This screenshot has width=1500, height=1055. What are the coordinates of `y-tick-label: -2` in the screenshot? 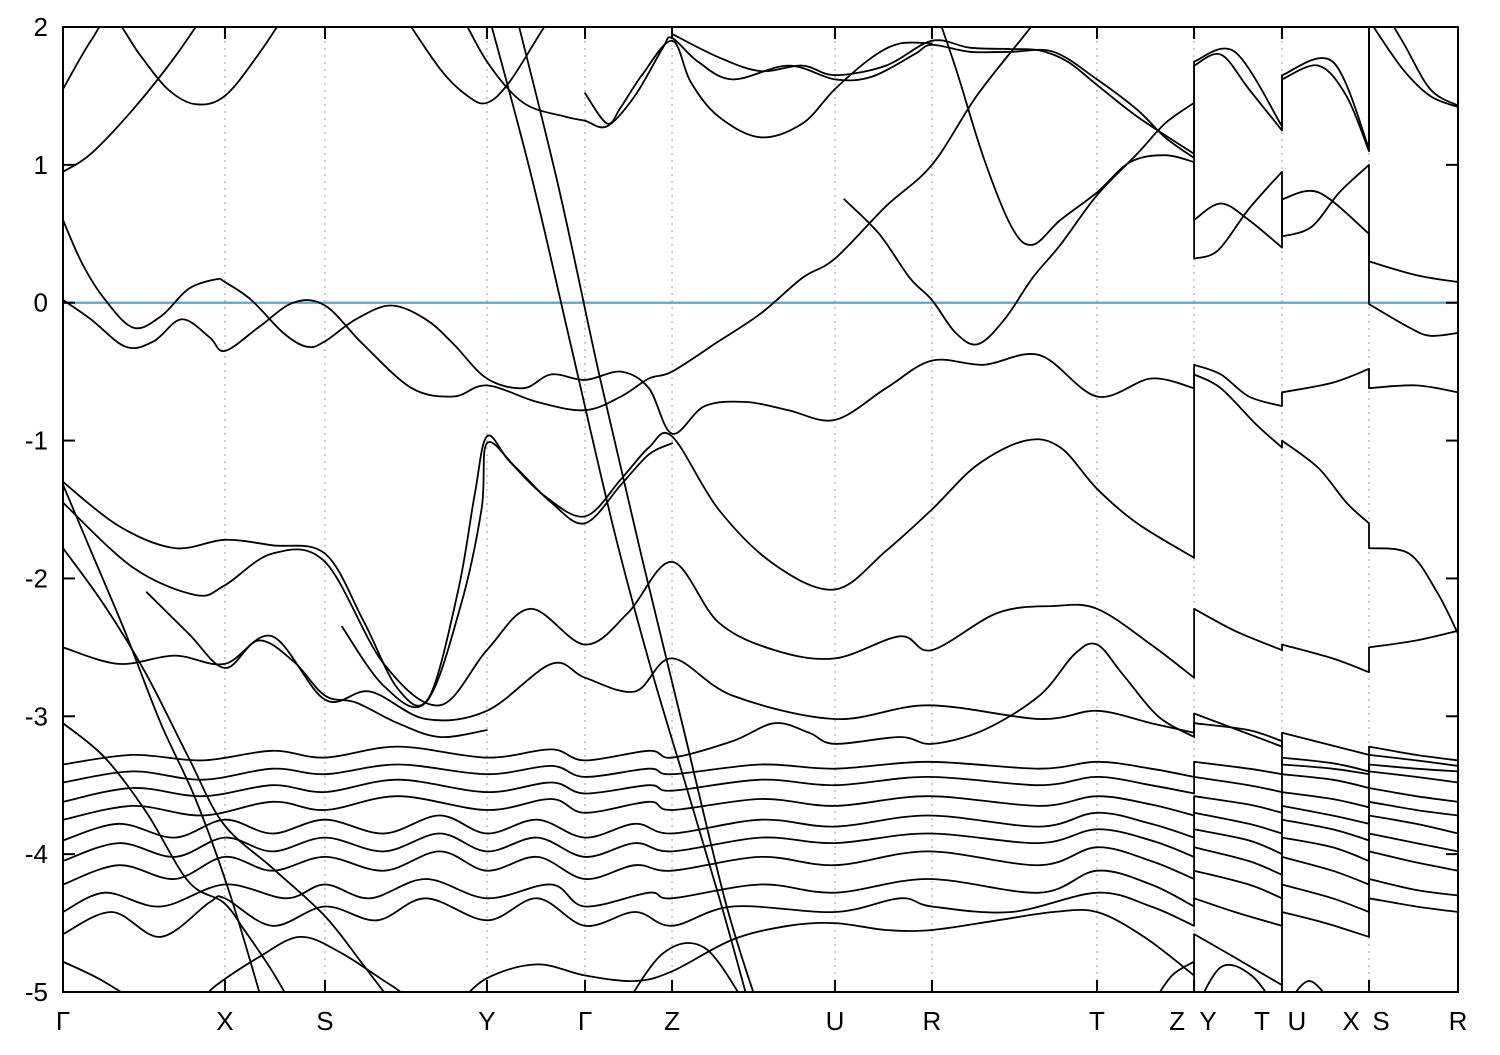 It's located at (36, 578).